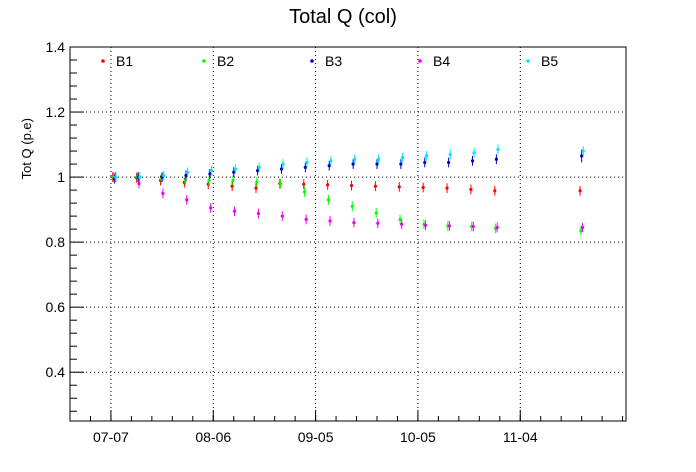 The height and width of the screenshot is (472, 696). What do you see at coordinates (343, 17) in the screenshot?
I see `chart-title: Total Q (col)` at bounding box center [343, 17].